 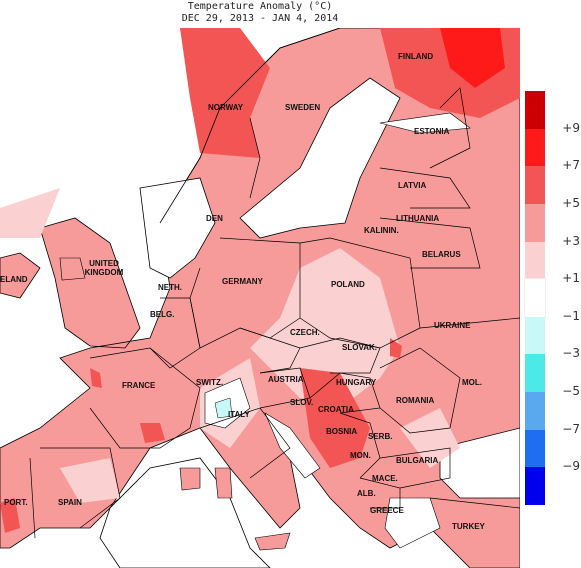 I want to click on country-label-norway: NORWAY, so click(x=226, y=107).